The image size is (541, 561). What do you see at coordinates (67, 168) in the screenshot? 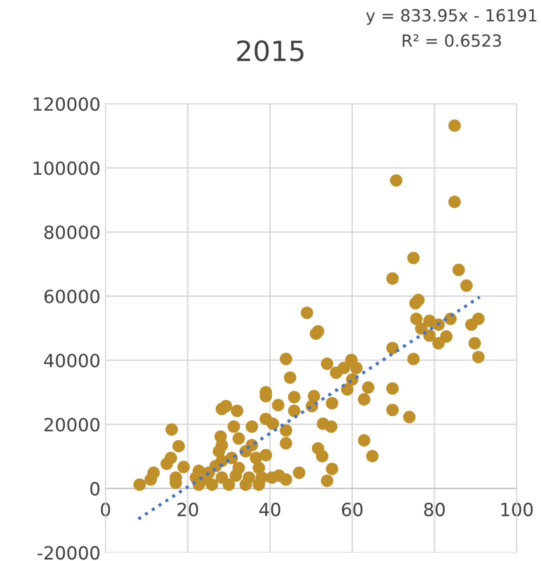
I see `y-tick-label: 100000` at bounding box center [67, 168].